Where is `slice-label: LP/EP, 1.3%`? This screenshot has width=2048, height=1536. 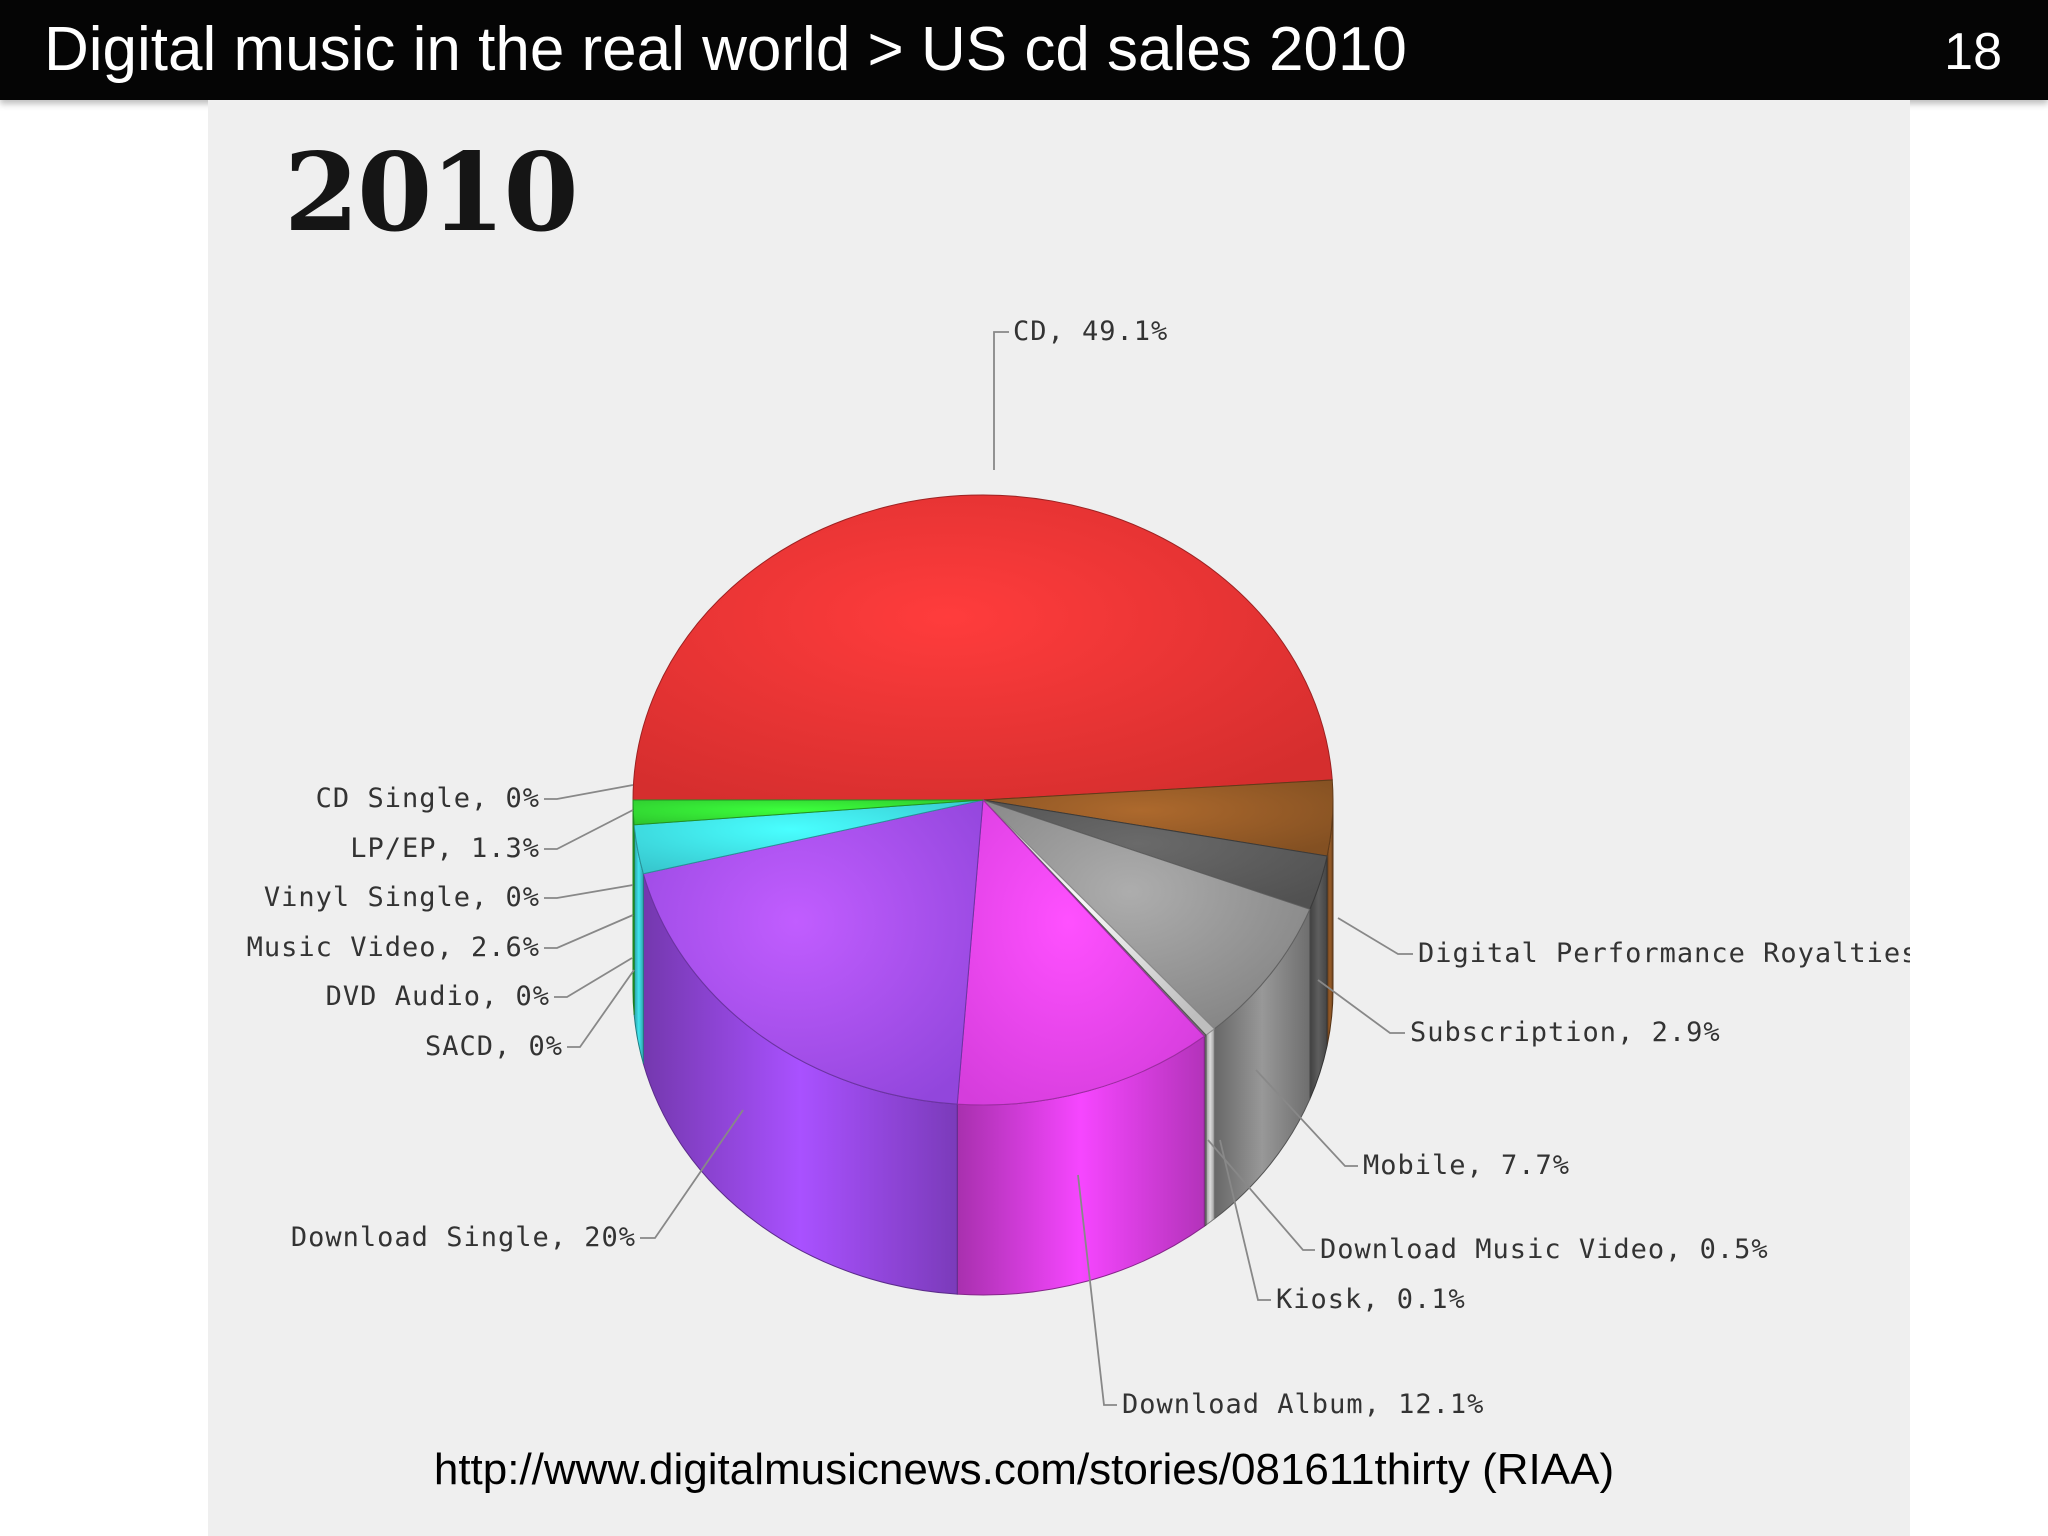
slice-label: LP/EP, 1.3% is located at coordinates (445, 848).